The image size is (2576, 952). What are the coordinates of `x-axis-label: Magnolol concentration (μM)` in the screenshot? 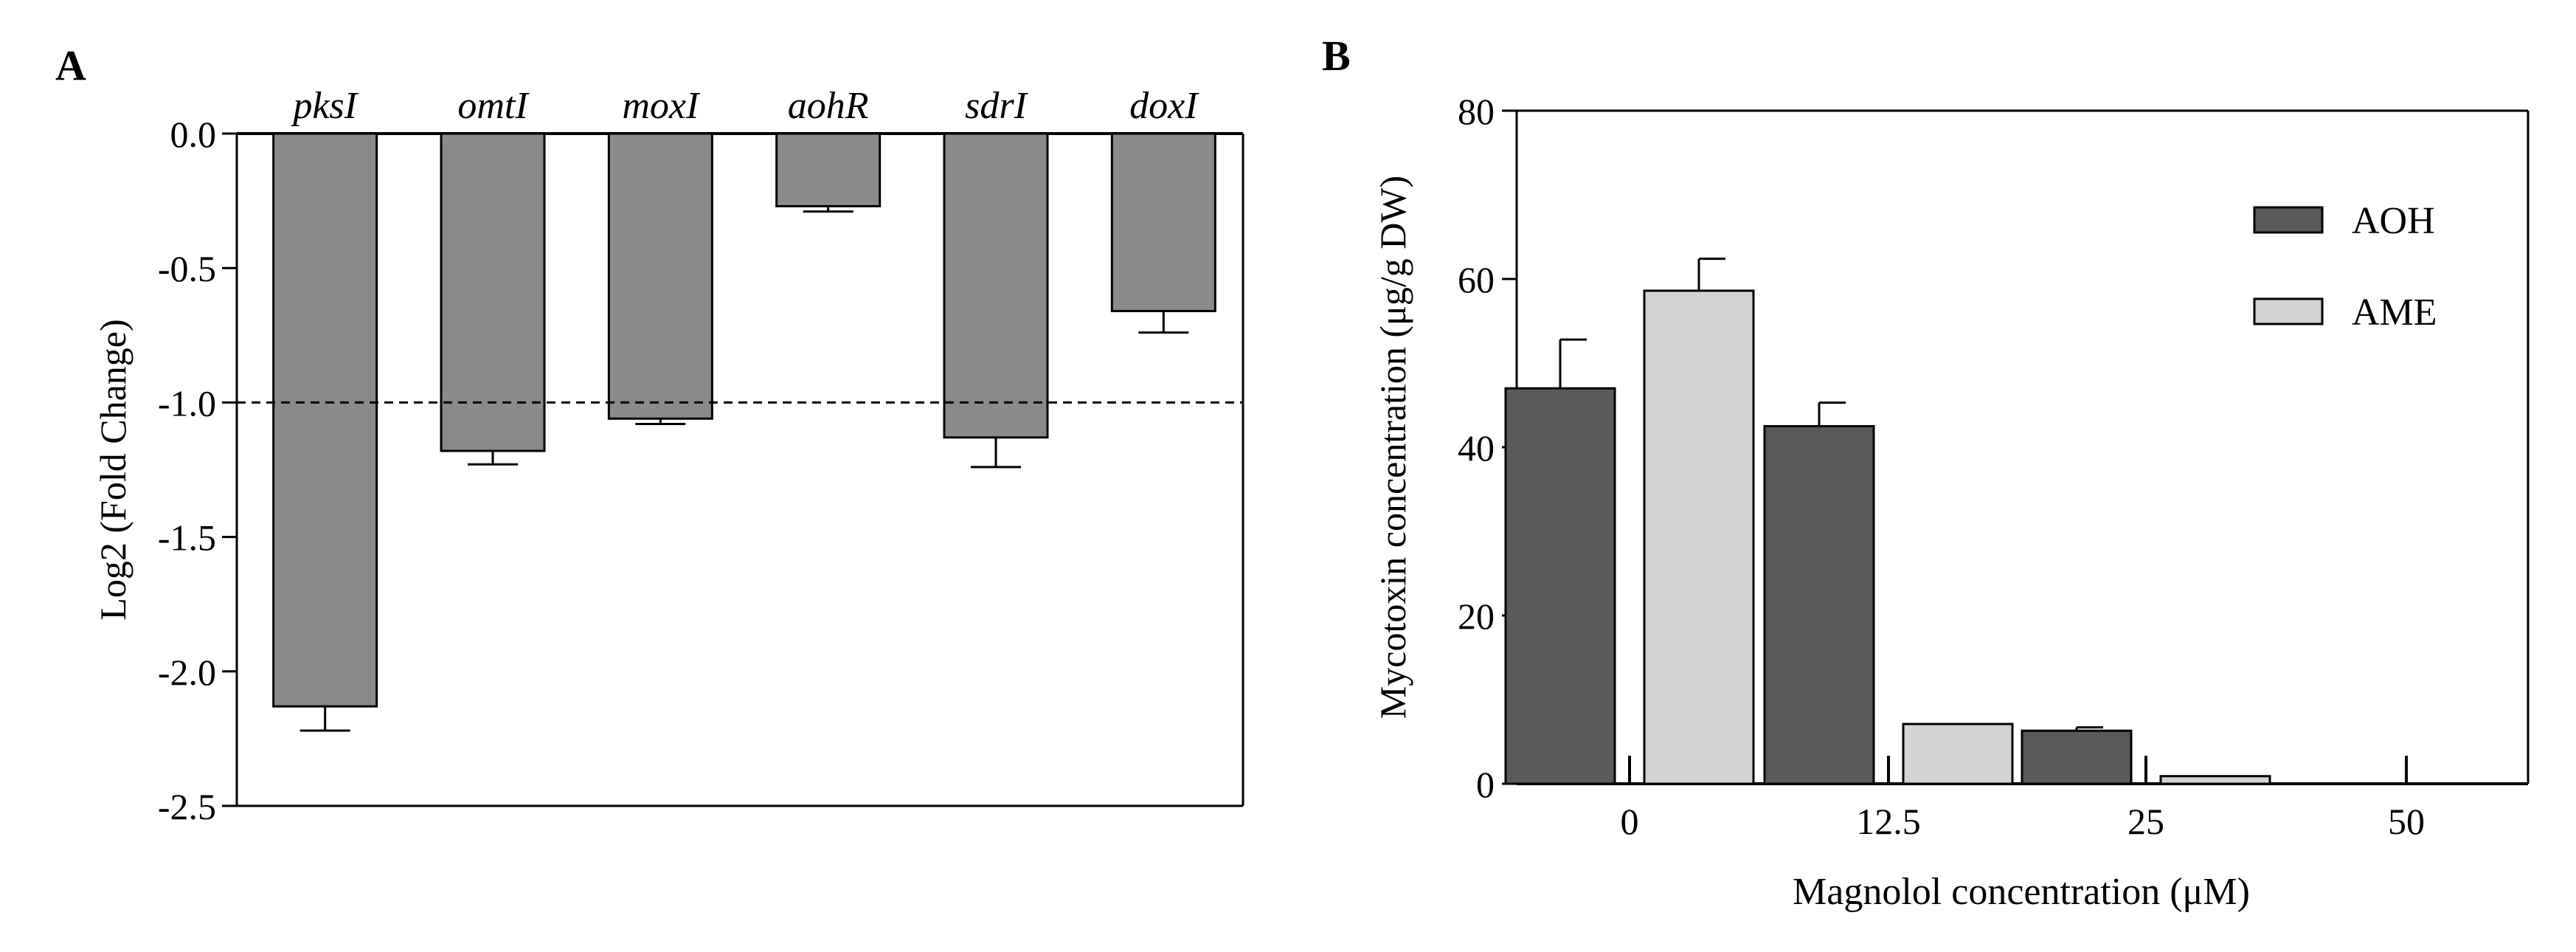 It's located at (2022, 892).